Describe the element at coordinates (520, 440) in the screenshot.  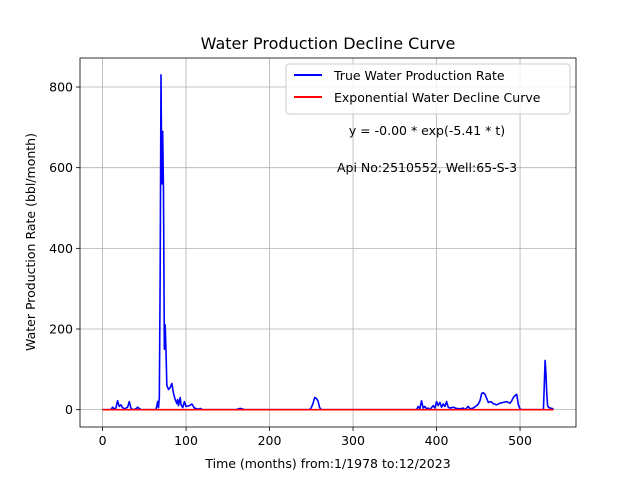
I see `x-tick-label: 500` at that location.